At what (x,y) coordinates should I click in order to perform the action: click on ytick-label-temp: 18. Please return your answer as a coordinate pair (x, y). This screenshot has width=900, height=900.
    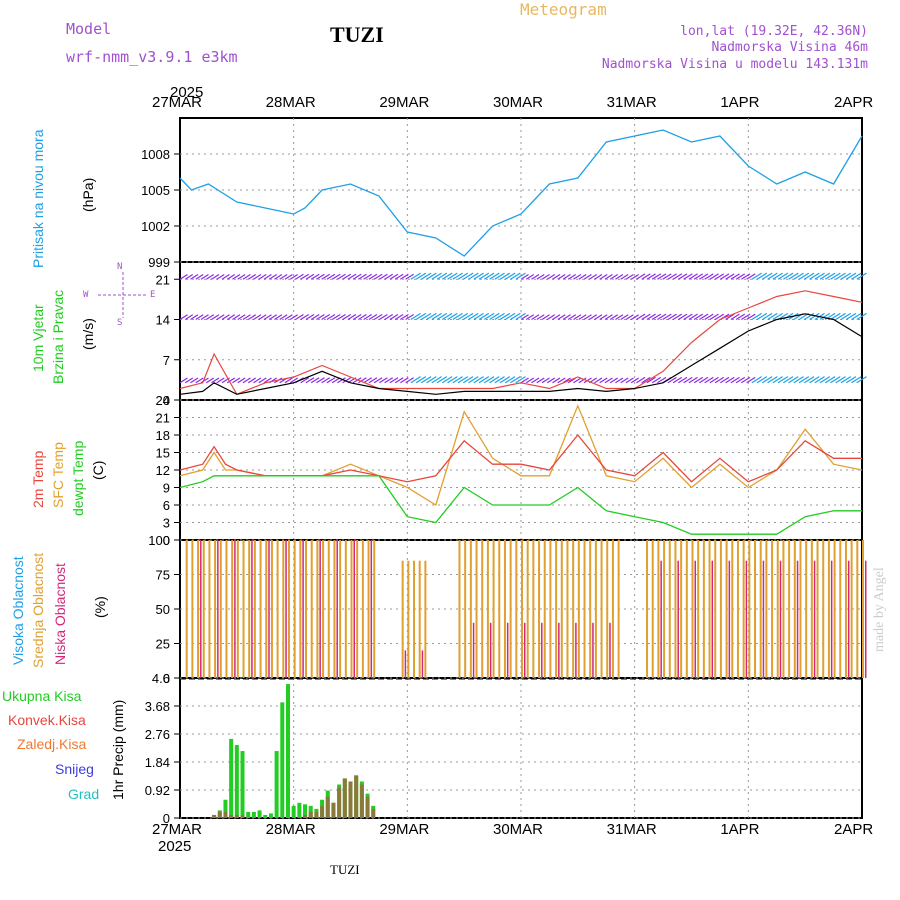
    Looking at the image, I should click on (163, 435).